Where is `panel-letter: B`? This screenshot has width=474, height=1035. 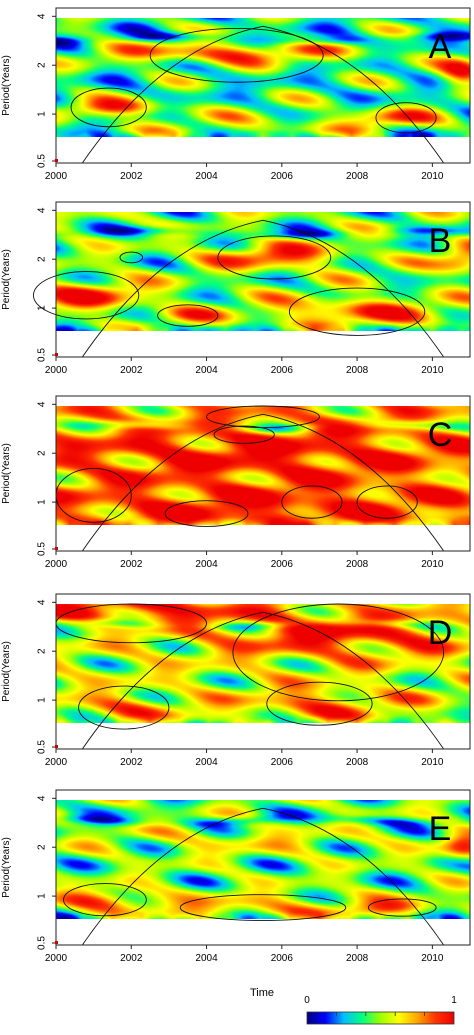
panel-letter: B is located at coordinates (440, 241).